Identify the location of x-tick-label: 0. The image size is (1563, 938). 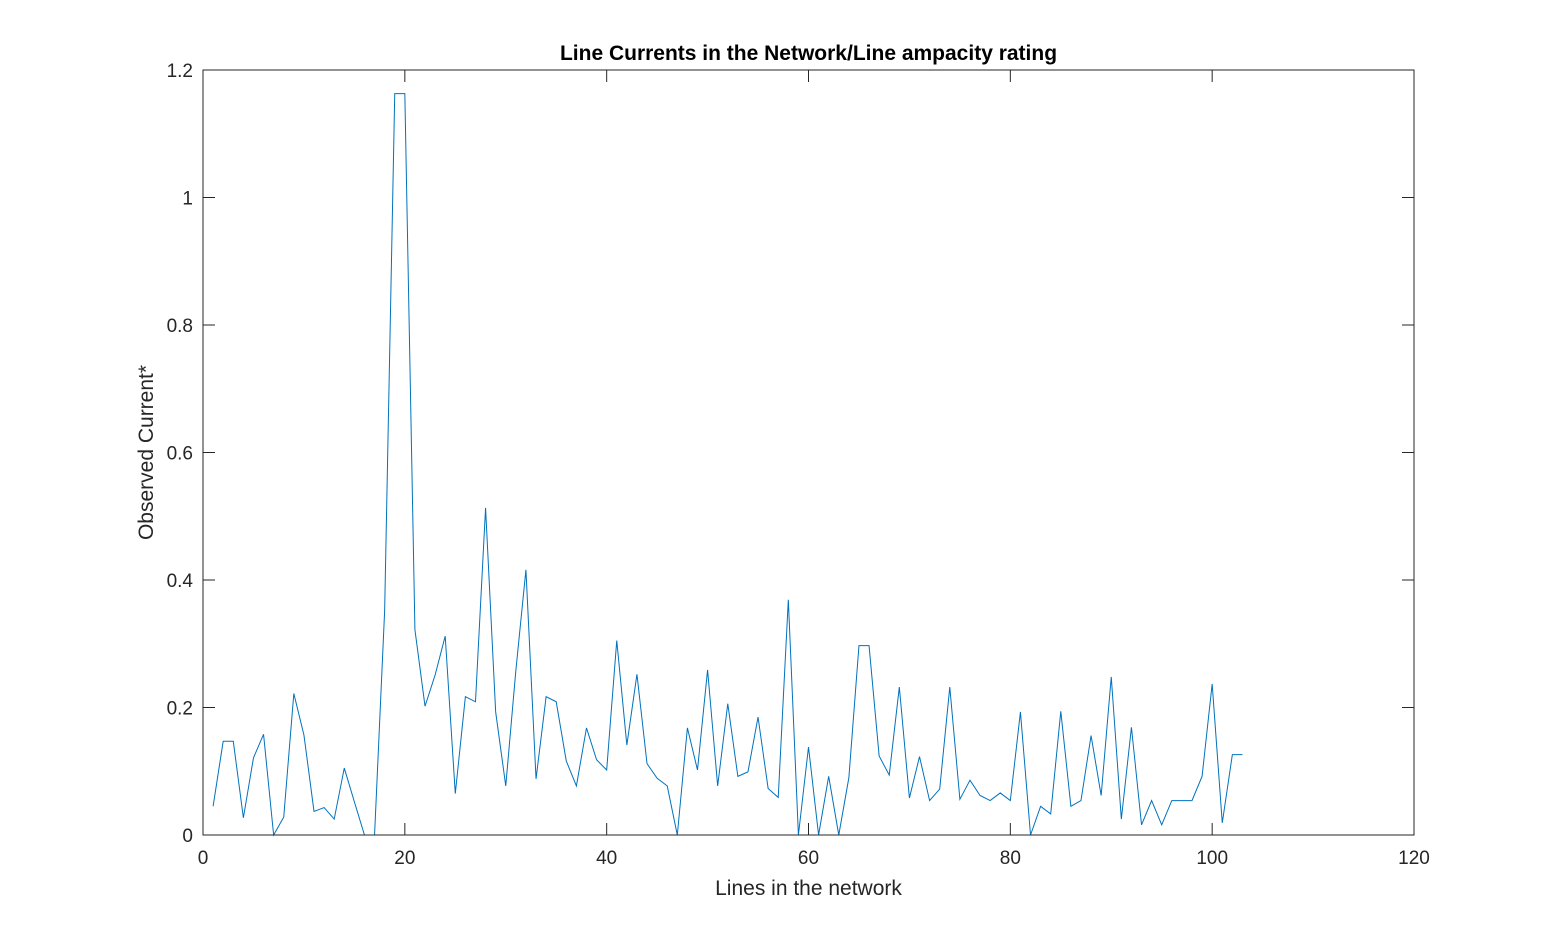
(203, 858).